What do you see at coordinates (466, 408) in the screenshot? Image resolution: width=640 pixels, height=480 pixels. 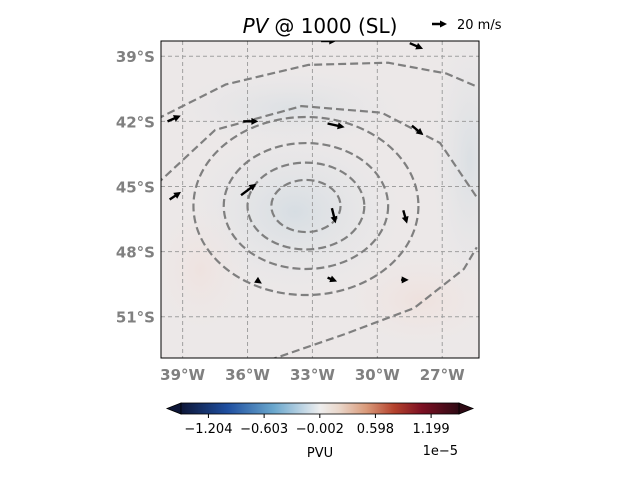 I see `colorbar-extend-high` at bounding box center [466, 408].